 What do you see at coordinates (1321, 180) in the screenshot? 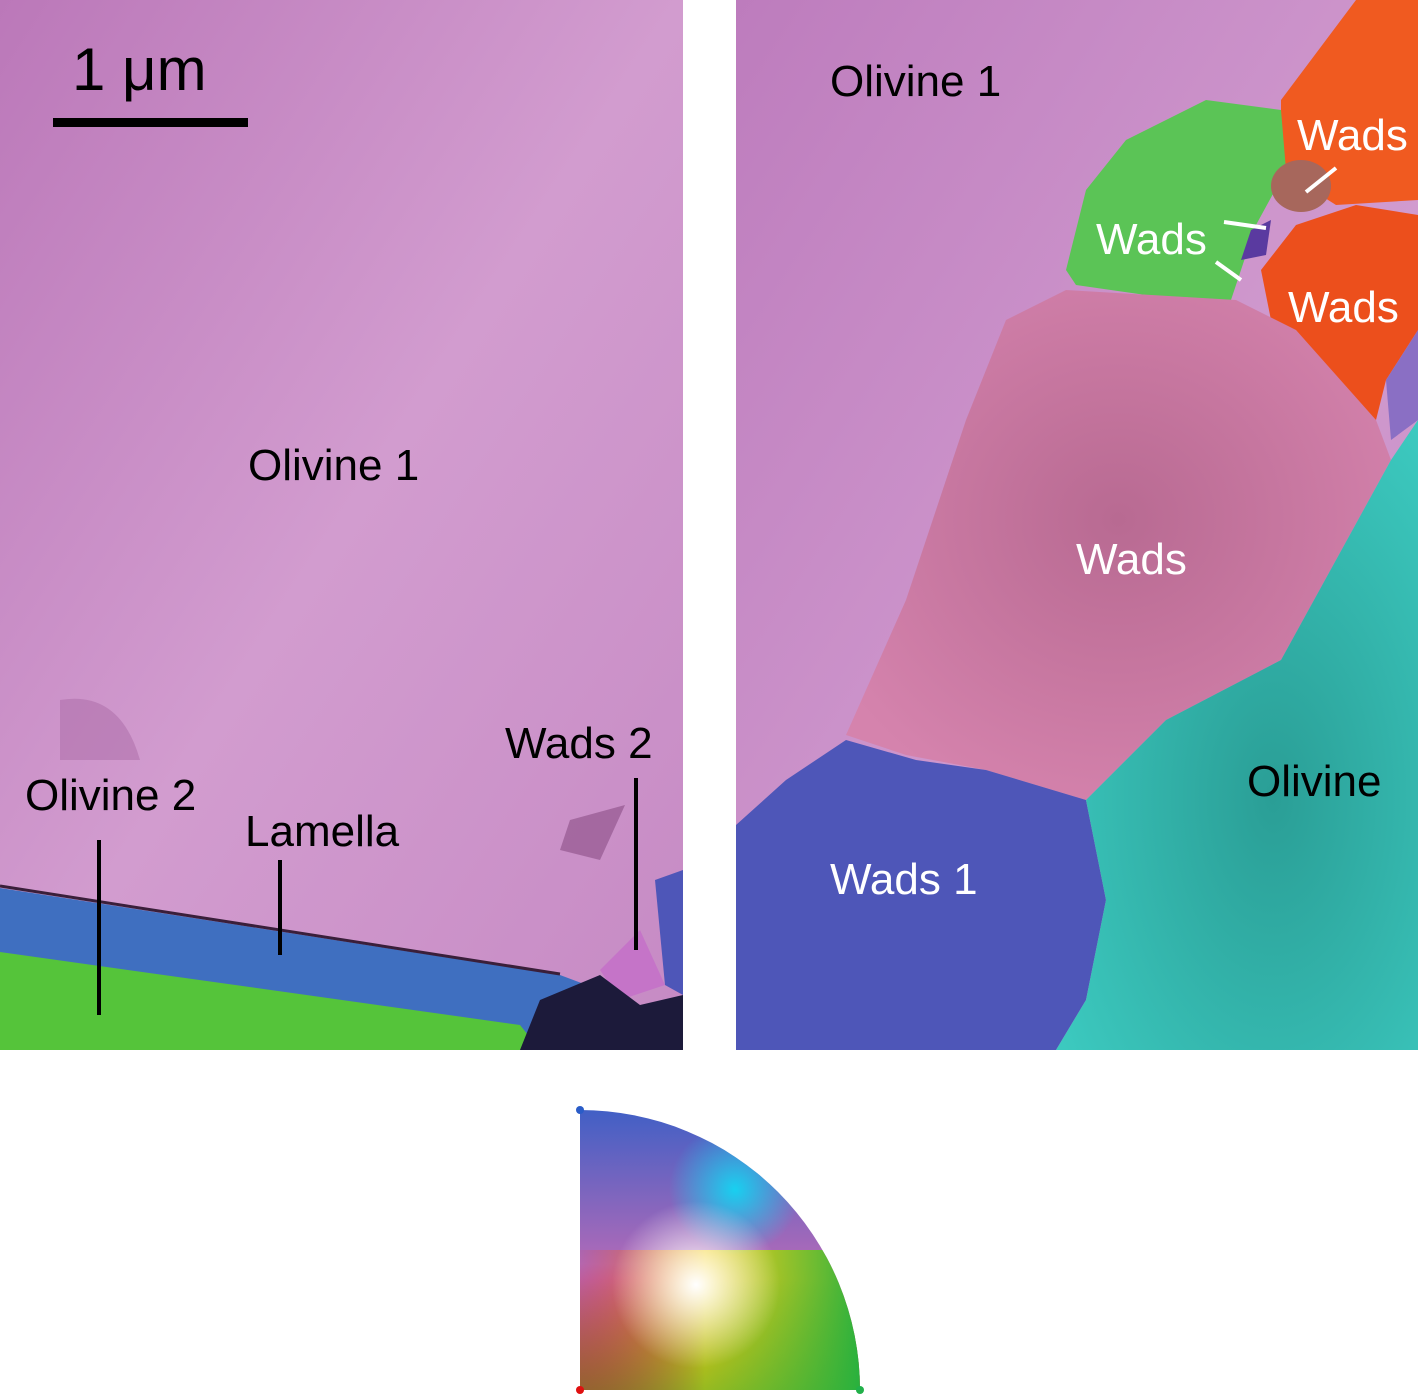
I see `wads-top-right-leader` at bounding box center [1321, 180].